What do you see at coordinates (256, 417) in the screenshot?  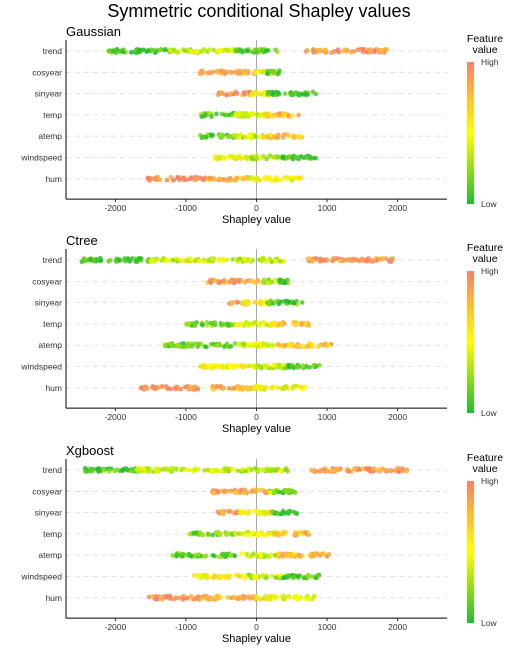 I see `x-tick-label: 0` at bounding box center [256, 417].